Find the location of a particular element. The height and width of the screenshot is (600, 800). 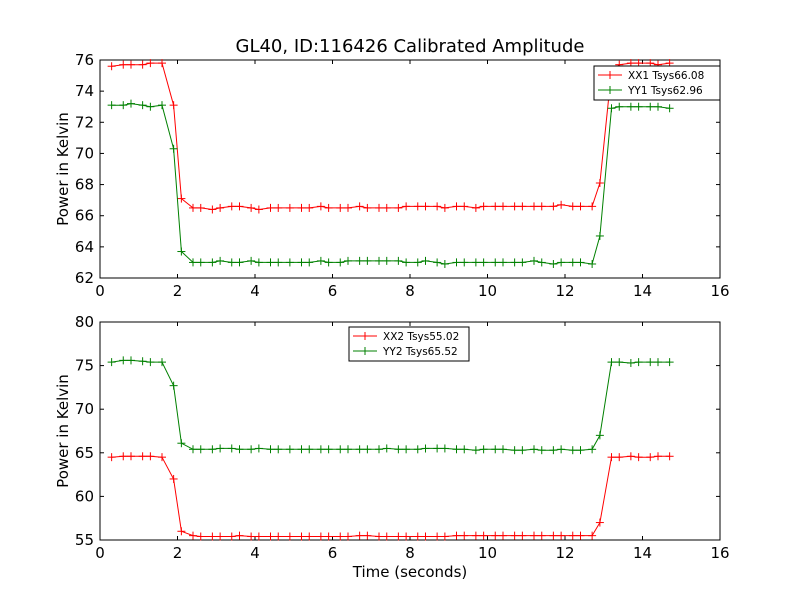

x-tick-label: 14 is located at coordinates (642, 291).